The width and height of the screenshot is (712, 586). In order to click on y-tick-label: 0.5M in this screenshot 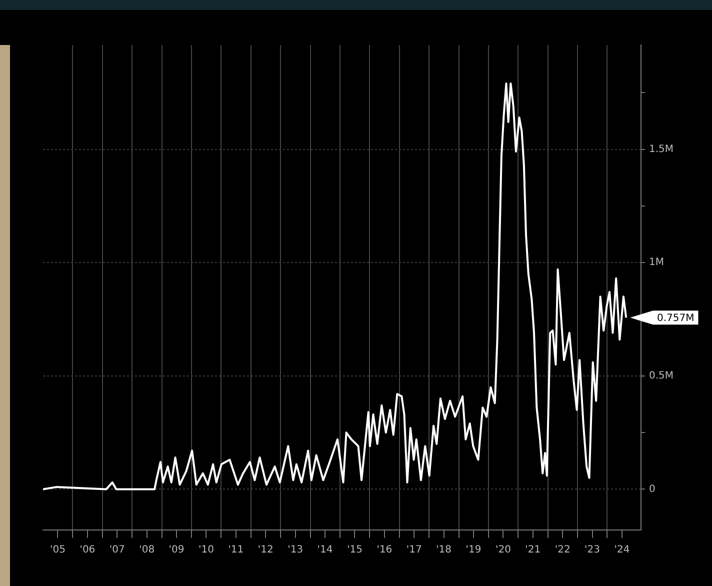, I will do `click(661, 376)`.